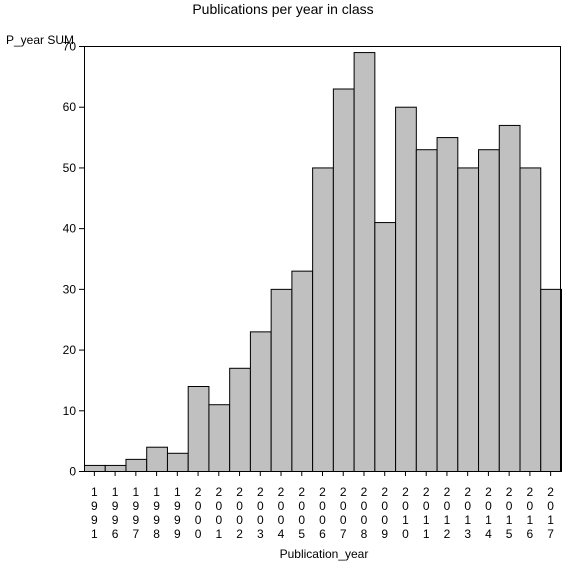 The height and width of the screenshot is (572, 567). I want to click on bar-2008, so click(364, 262).